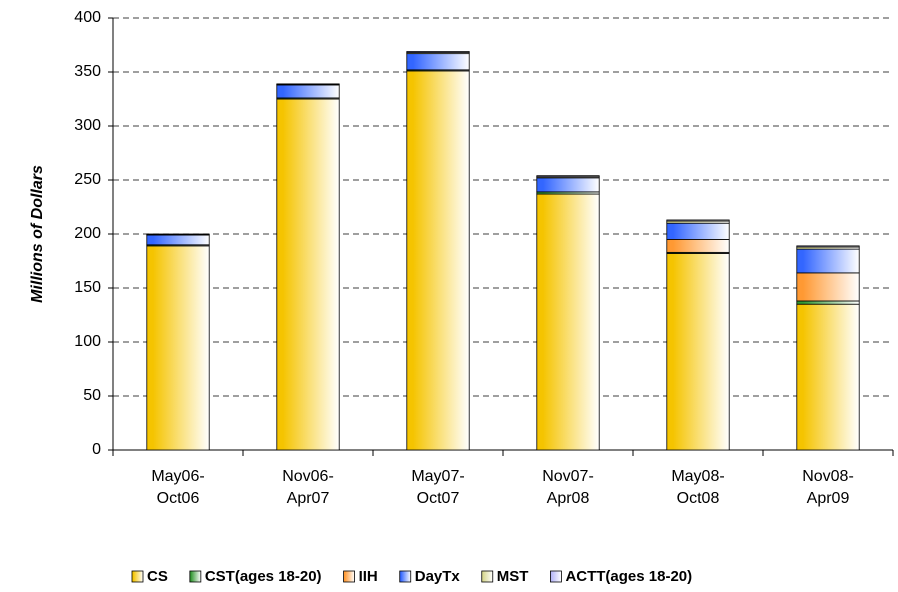  What do you see at coordinates (87, 179) in the screenshot?
I see `y-tick-label: 250` at bounding box center [87, 179].